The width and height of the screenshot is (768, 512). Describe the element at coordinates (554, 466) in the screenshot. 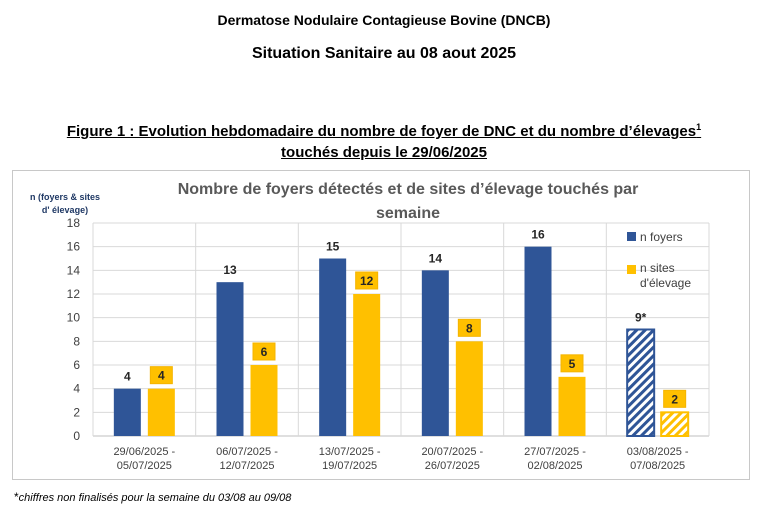

I see `x-tick-label-line2: 02/08/2025` at that location.